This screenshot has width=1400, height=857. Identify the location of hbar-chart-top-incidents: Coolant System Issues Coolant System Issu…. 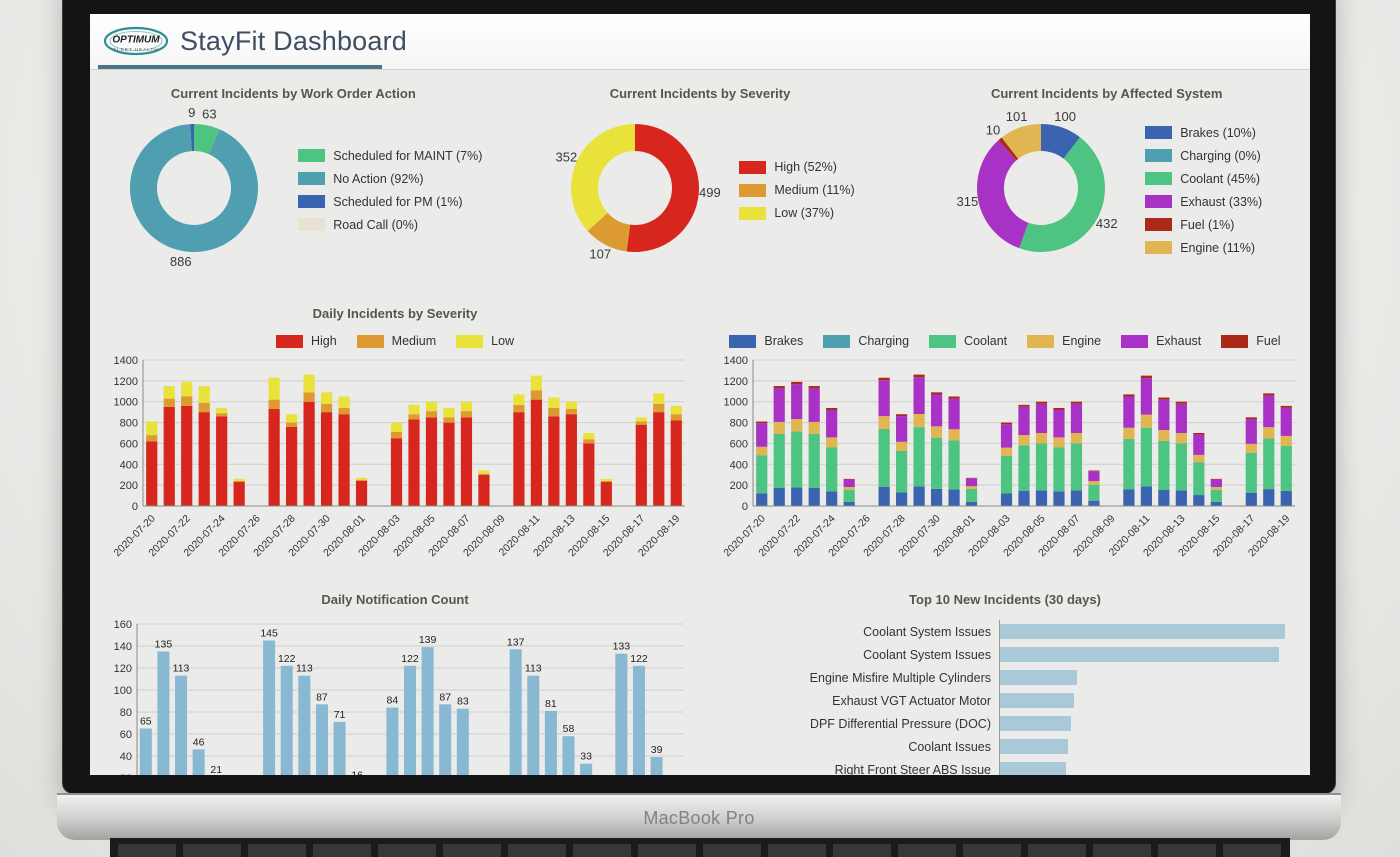
(1005, 697).